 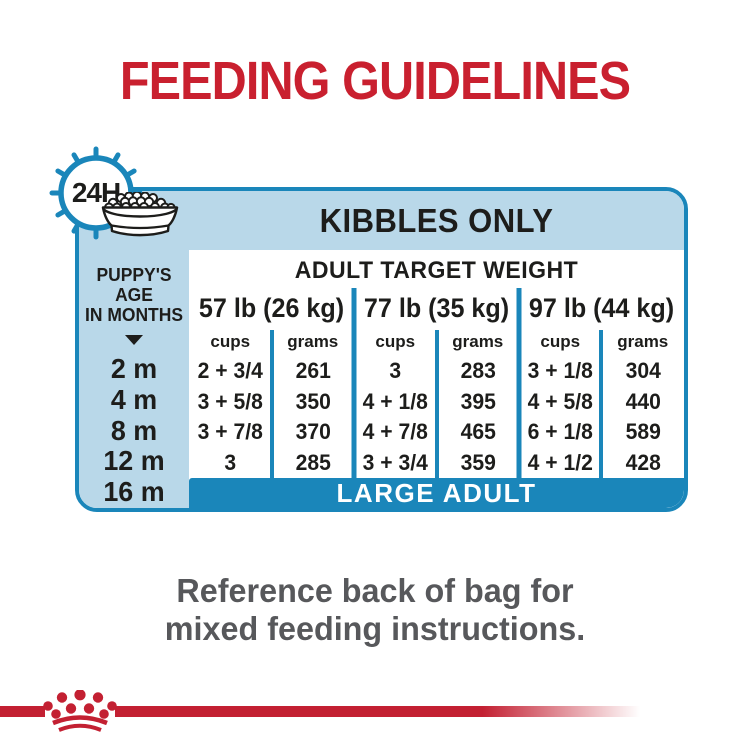 I want to click on age-column-header: PUPPY'S AGE IN MONTHS, so click(x=134, y=302).